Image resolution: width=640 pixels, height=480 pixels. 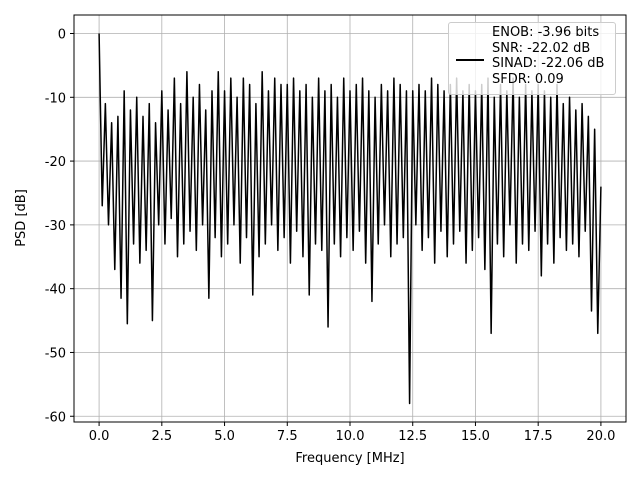 What do you see at coordinates (161, 436) in the screenshot?
I see `x-tick-label: 2.5` at bounding box center [161, 436].